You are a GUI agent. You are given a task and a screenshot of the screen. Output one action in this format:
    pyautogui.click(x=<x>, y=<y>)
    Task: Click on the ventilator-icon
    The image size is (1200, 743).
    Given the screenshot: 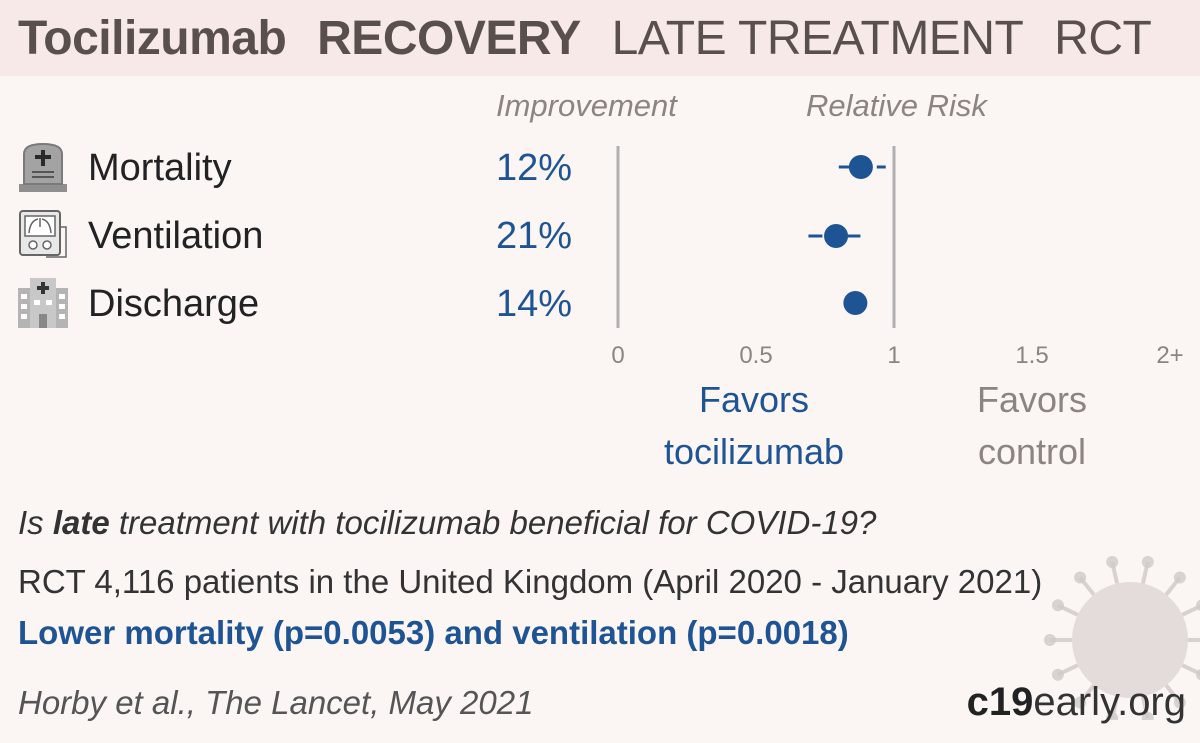 What is the action you would take?
    pyautogui.click(x=43, y=234)
    